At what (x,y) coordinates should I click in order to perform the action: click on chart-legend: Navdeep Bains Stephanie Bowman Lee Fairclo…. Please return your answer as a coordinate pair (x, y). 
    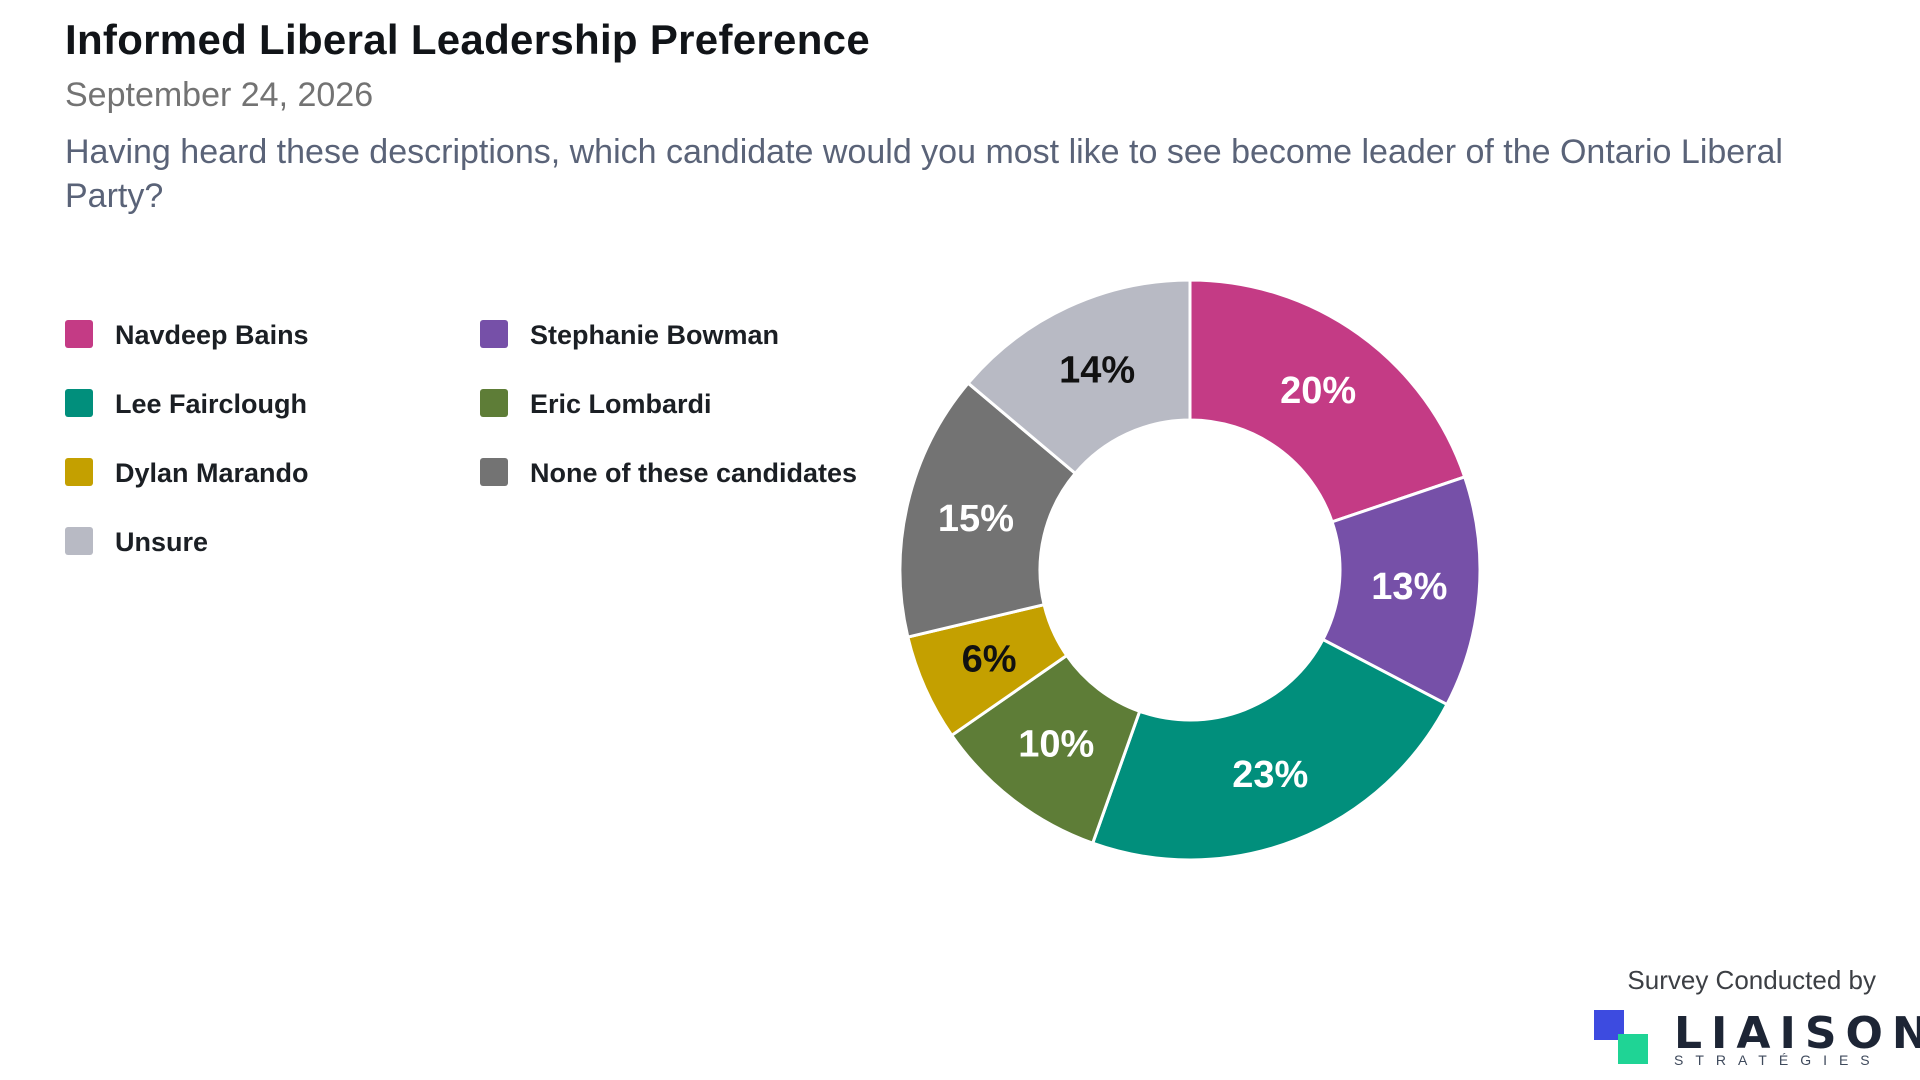
    Looking at the image, I should click on (482, 458).